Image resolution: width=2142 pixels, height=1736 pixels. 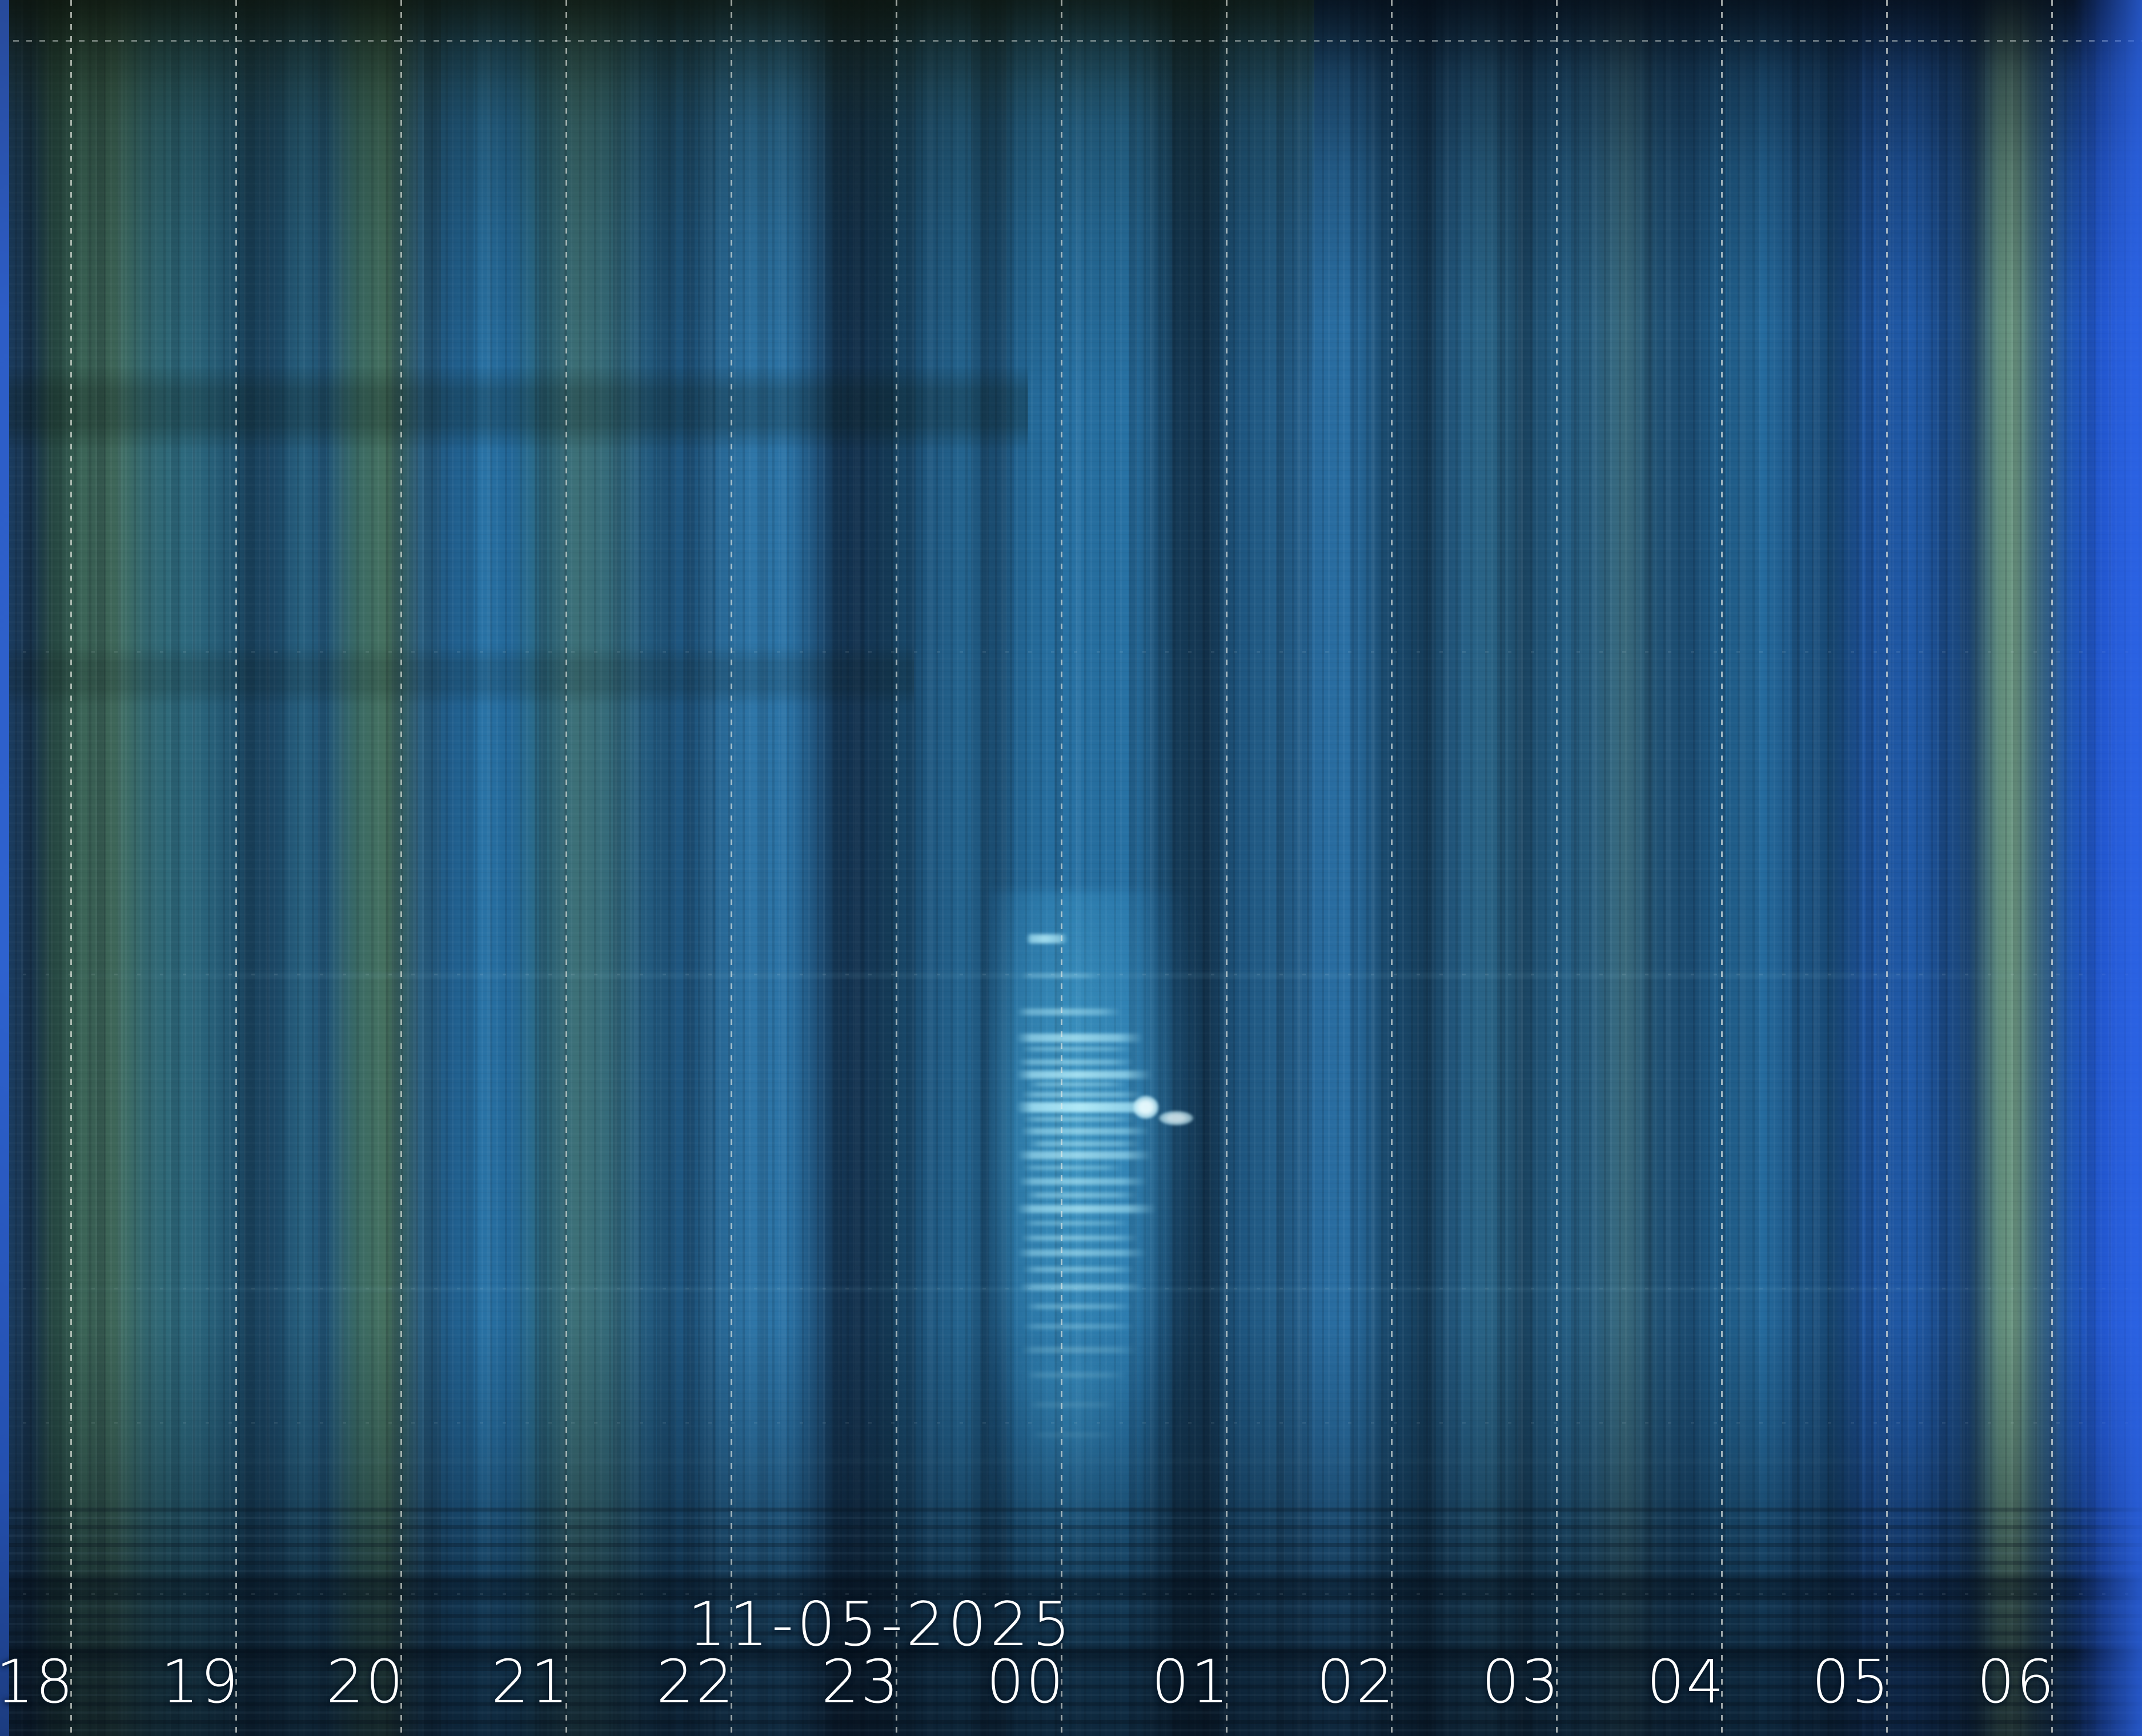 What do you see at coordinates (861, 1682) in the screenshot?
I see `x-axis-hour-label: 23` at bounding box center [861, 1682].